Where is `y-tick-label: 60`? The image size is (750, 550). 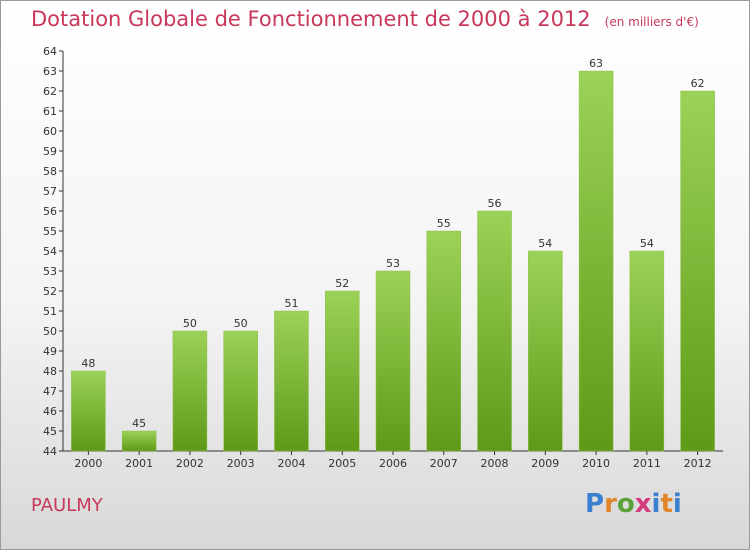 y-tick-label: 60 is located at coordinates (50, 131).